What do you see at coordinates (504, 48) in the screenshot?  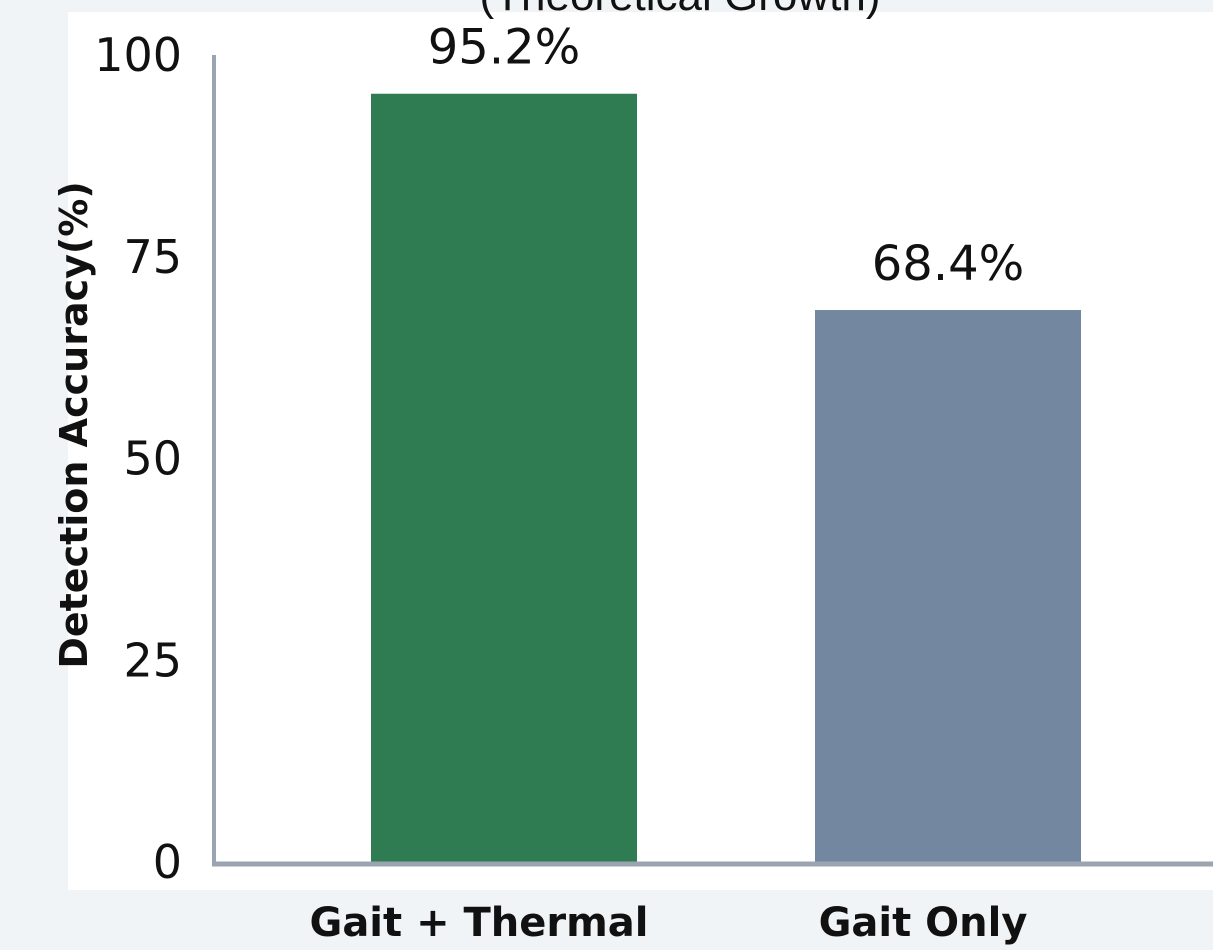 I see `bar-value-label: 95.2%` at bounding box center [504, 48].